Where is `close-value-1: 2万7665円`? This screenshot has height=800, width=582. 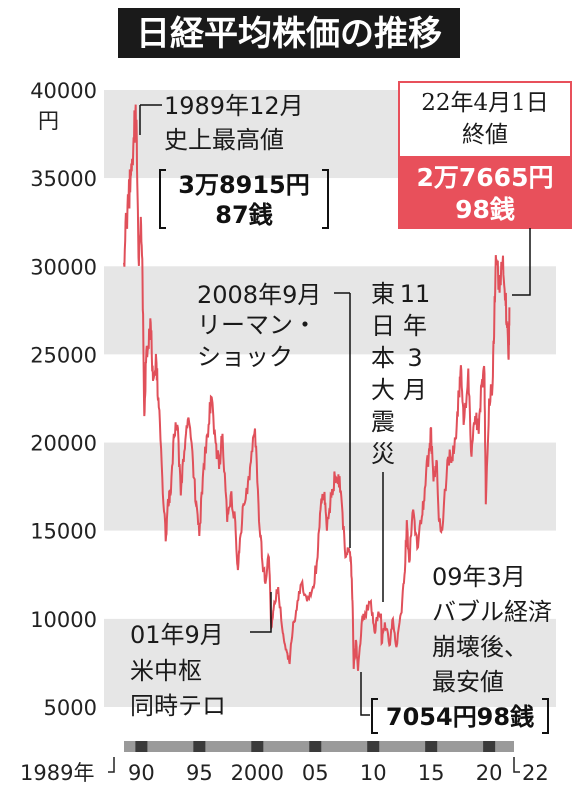
close-value-1: 2万7665円 is located at coordinates (485, 177).